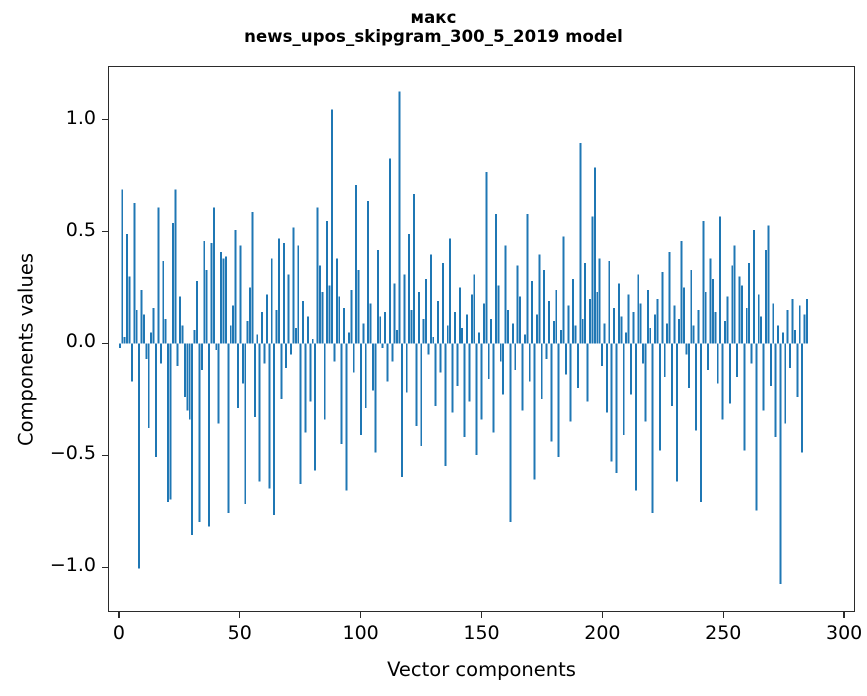 This screenshot has height=696, width=867. I want to click on y-tick-label: −0.5, so click(72, 453).